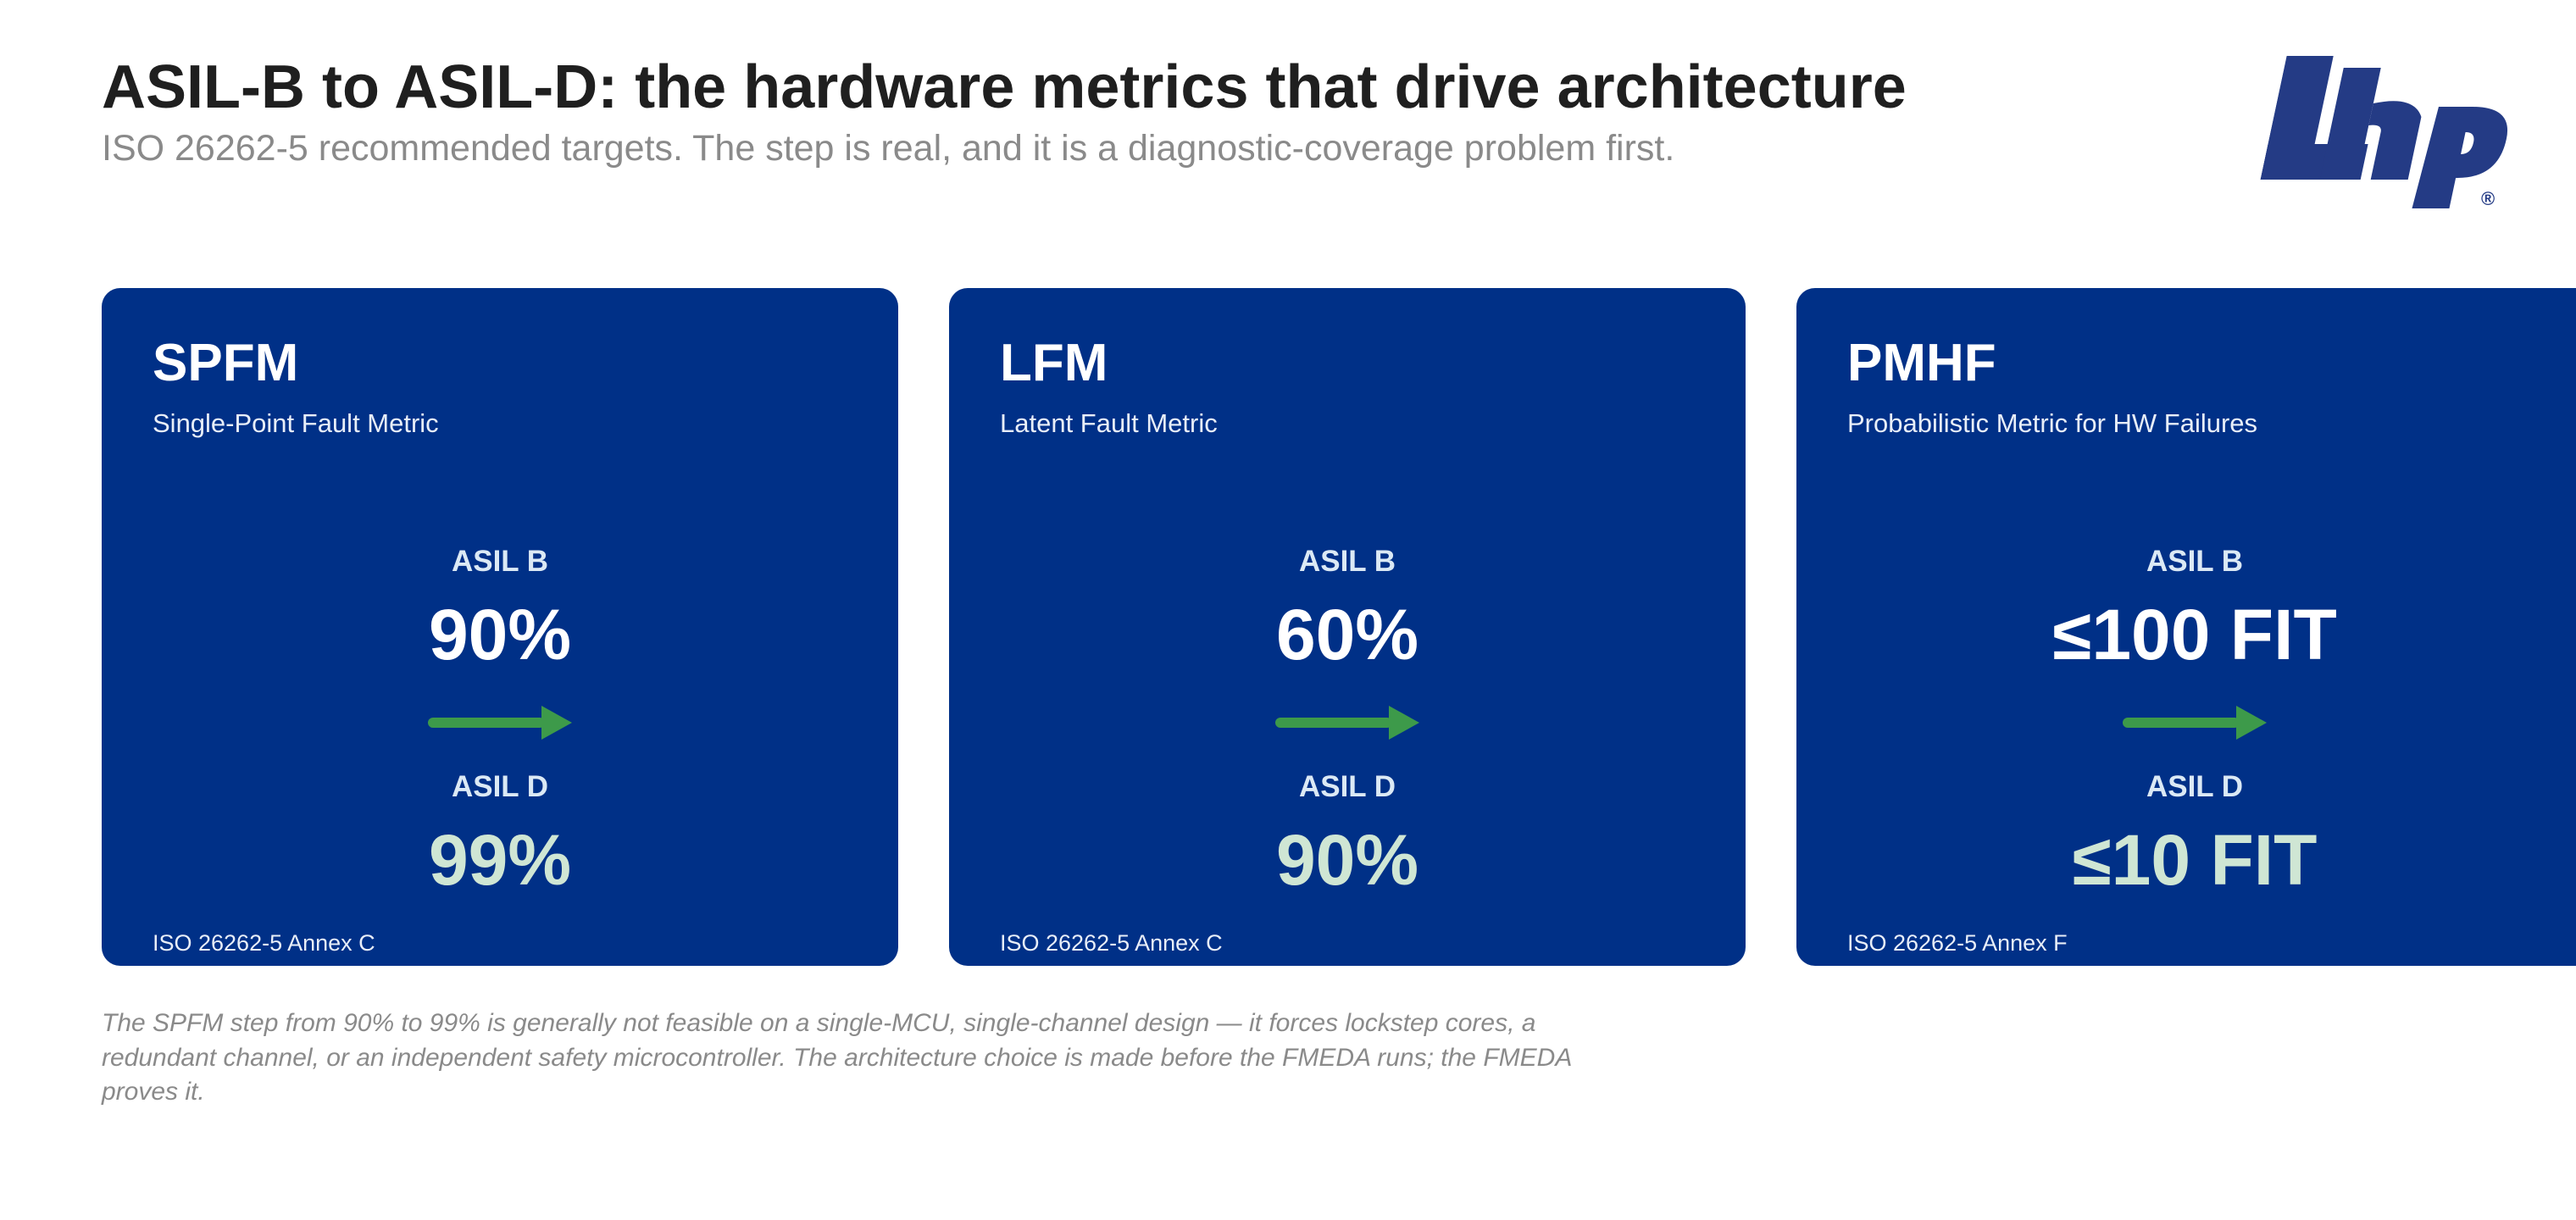 This screenshot has width=2576, height=1220. Describe the element at coordinates (2488, 198) in the screenshot. I see `registered-mark: ®` at that location.